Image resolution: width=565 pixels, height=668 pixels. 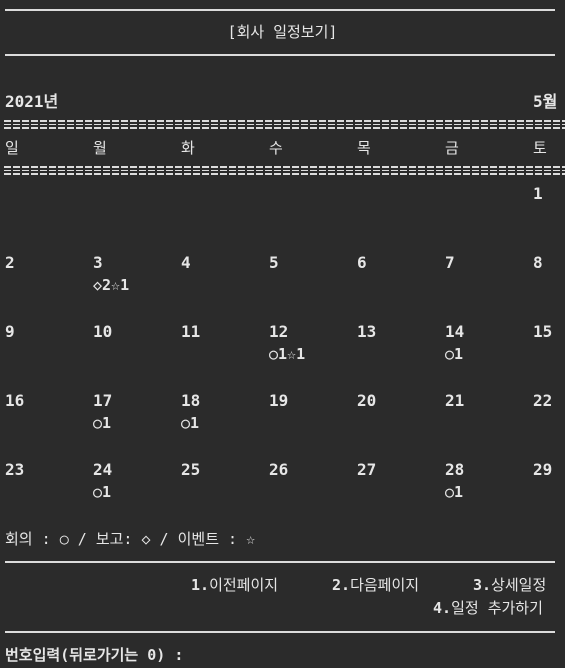 I want to click on day-number: 21, so click(x=455, y=400).